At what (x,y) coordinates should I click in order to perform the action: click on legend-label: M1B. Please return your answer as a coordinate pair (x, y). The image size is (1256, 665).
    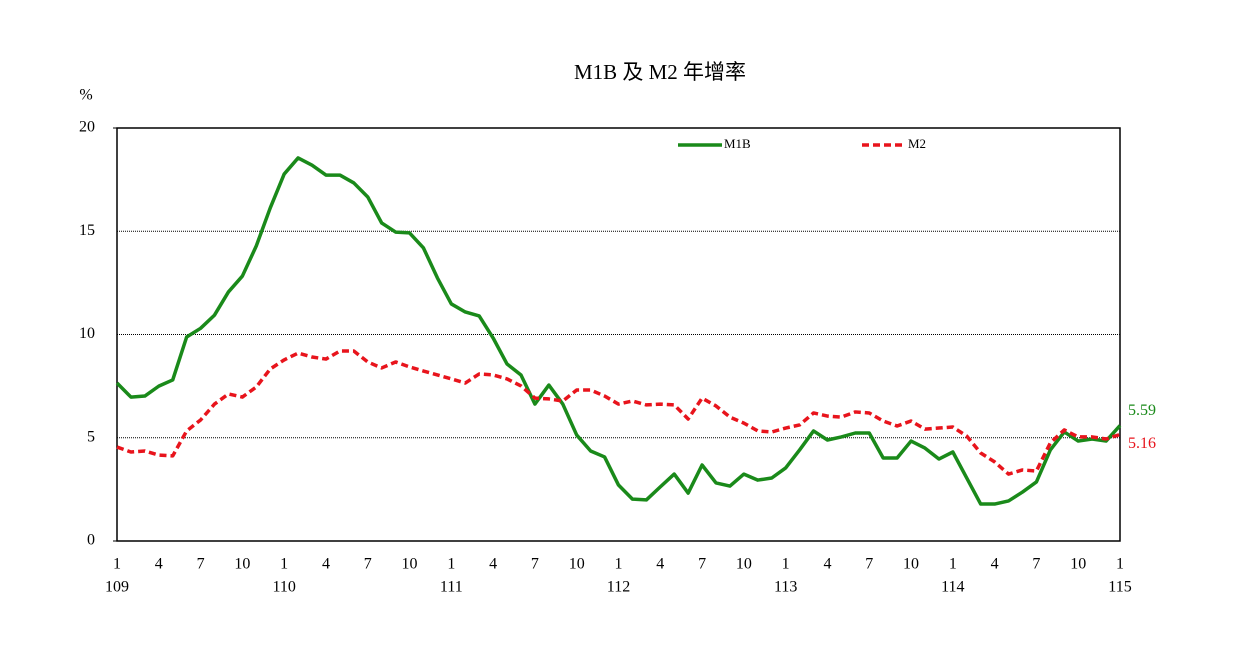
    Looking at the image, I should click on (737, 143).